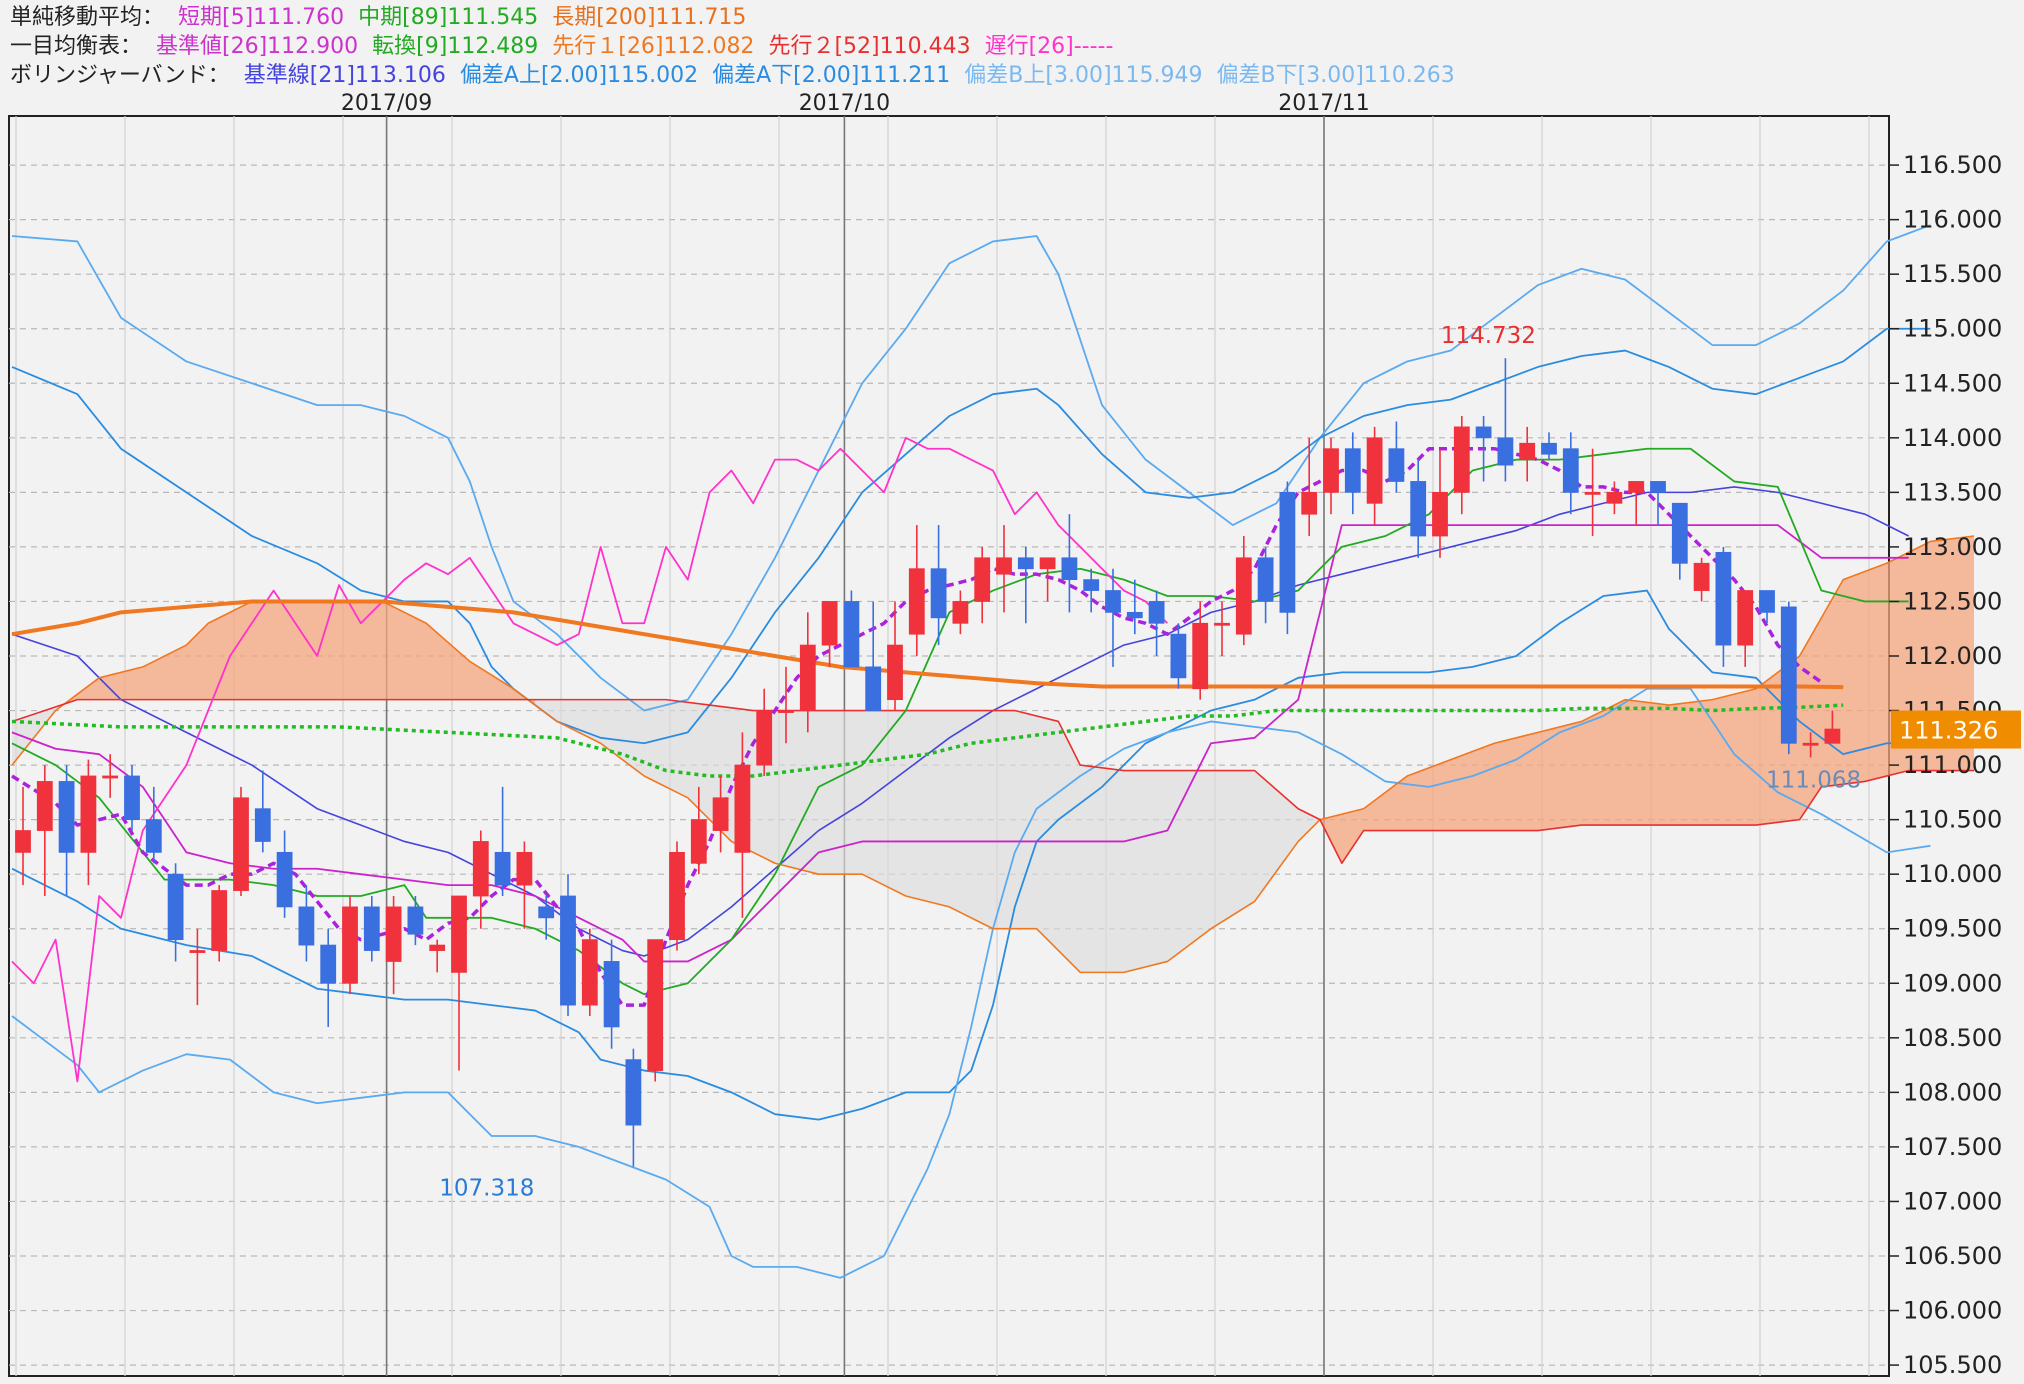 This screenshot has height=1384, width=2024. What do you see at coordinates (869, 46) in the screenshot?
I see `ichimoku-senkou2: 先行２[52]110.443` at bounding box center [869, 46].